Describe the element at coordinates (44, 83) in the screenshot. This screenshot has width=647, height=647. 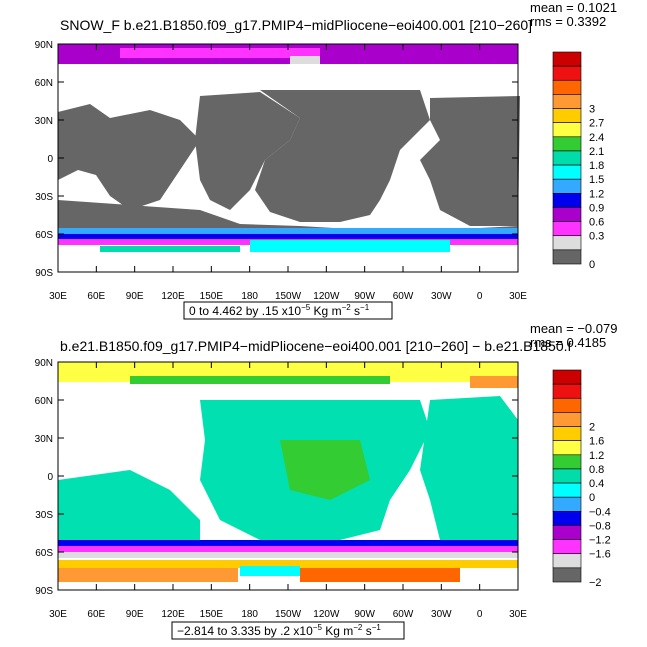
I see `top-lat-label: 60N` at that location.